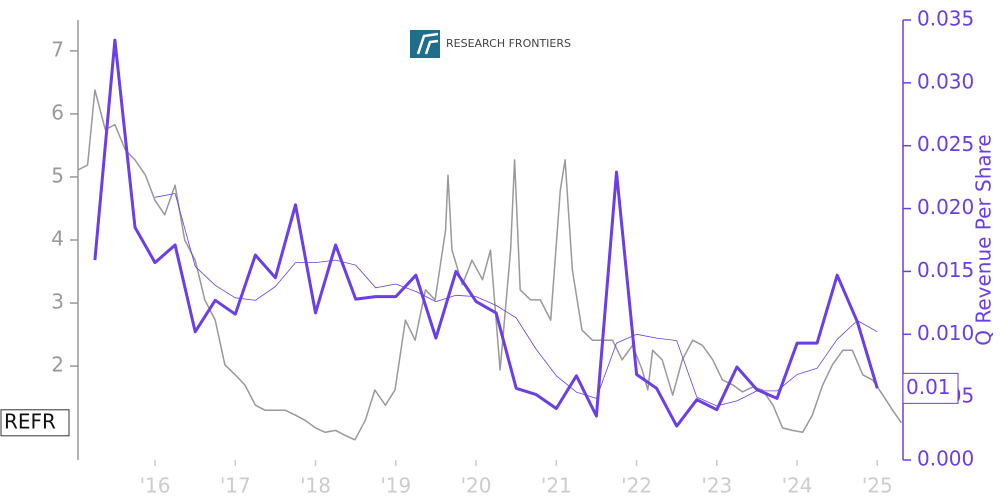  Describe the element at coordinates (30, 421) in the screenshot. I see `series-label: REFR` at that location.